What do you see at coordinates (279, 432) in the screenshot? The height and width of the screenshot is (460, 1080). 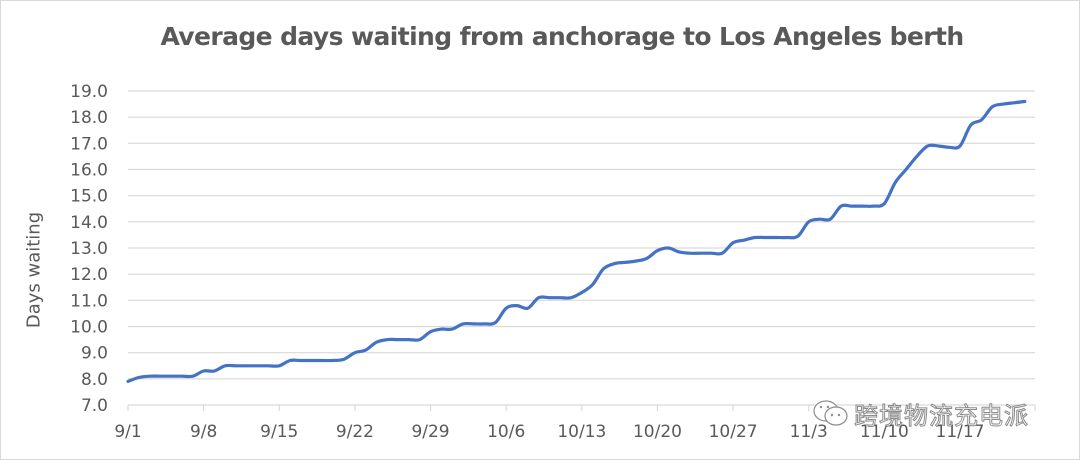 I see `x-tick-label: 9/15` at bounding box center [279, 432].